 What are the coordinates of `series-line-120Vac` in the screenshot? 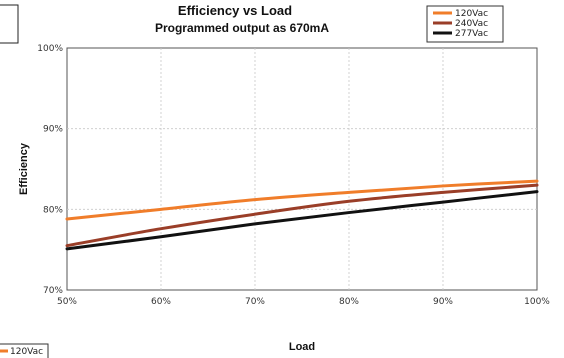 It's located at (302, 200).